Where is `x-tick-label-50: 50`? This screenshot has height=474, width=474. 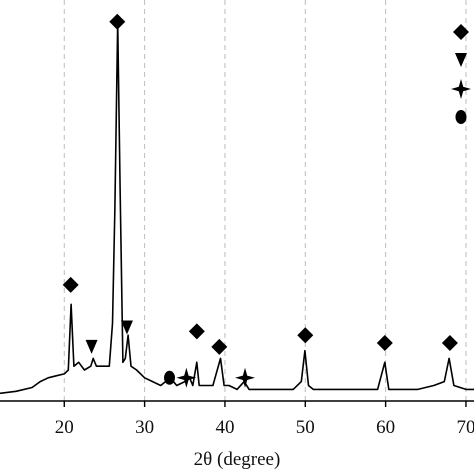
x-tick-label-50: 50 is located at coordinates (305, 427).